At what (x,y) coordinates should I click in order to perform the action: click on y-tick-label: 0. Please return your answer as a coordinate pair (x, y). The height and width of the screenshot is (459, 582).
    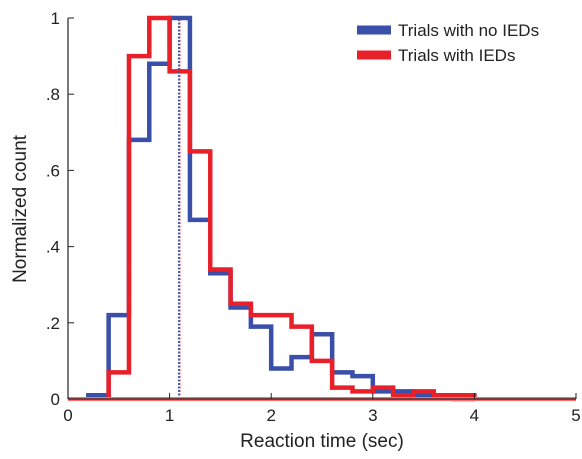
    Looking at the image, I should click on (55, 399).